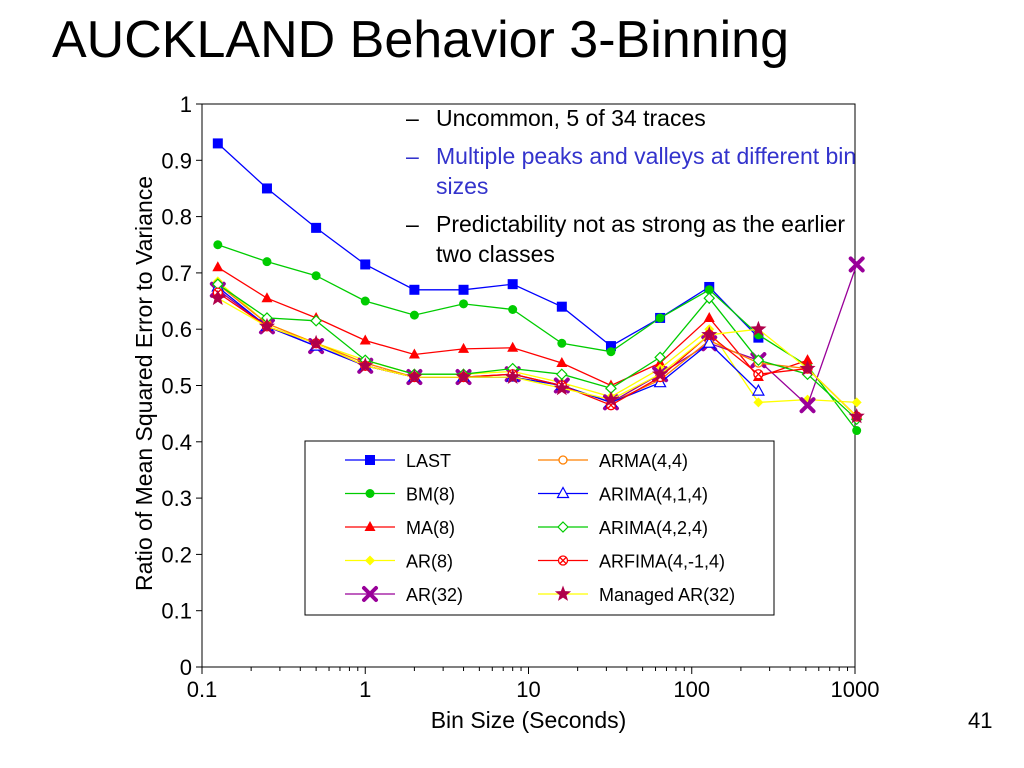 Image resolution: width=1024 pixels, height=768 pixels. What do you see at coordinates (653, 528) in the screenshot?
I see `legend-label: ARIMA(4,2,4)` at bounding box center [653, 528].